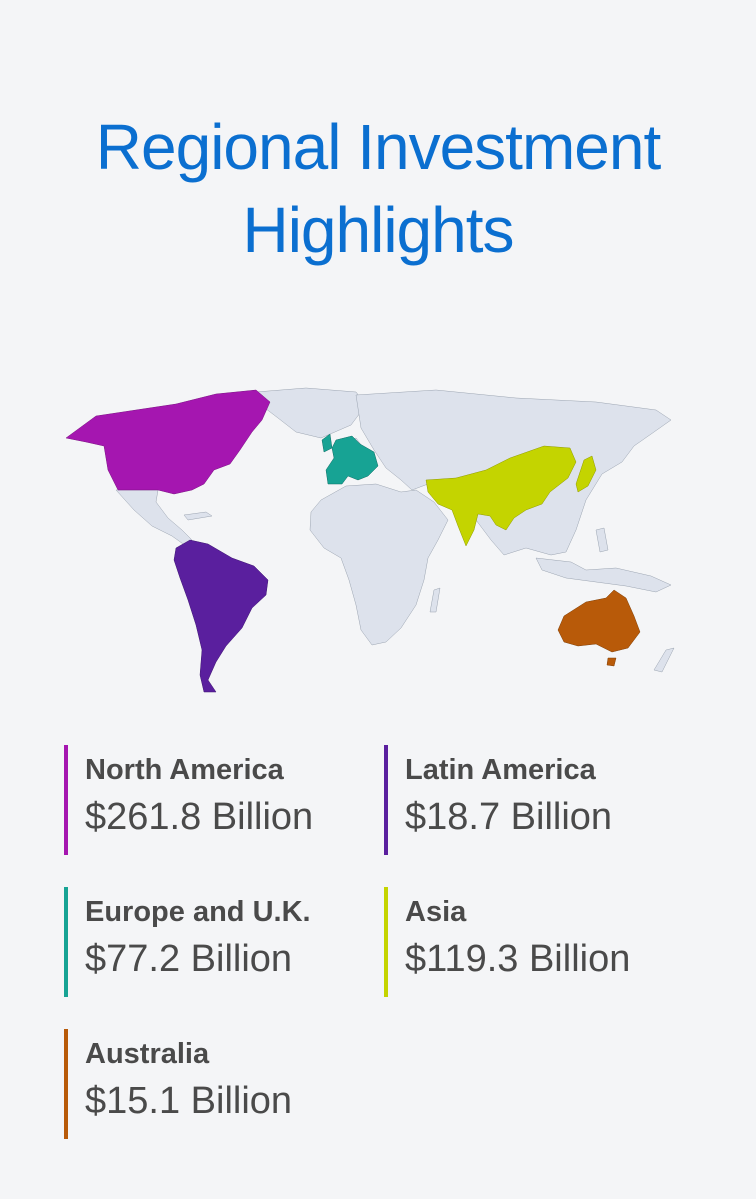  I want to click on map-region-tasmania, so click(611, 662).